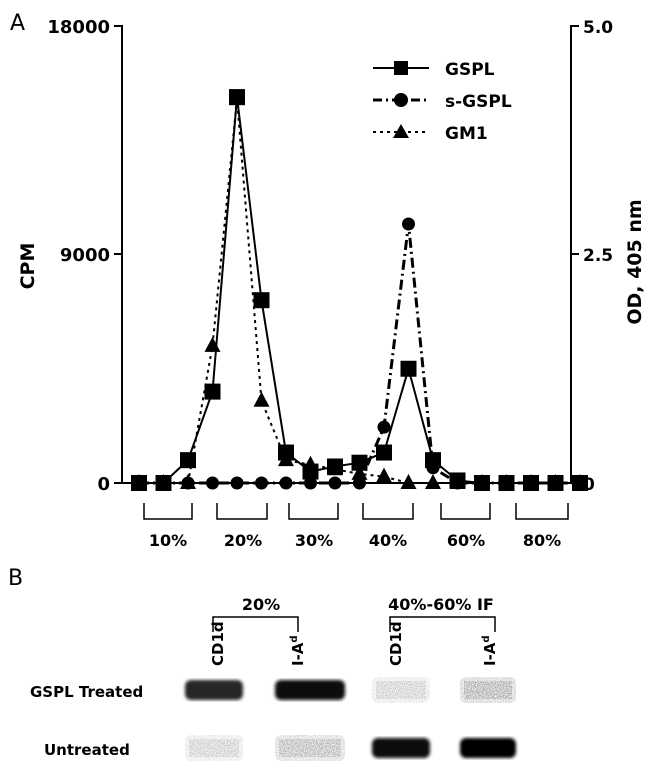  I want to click on gradient-label: 30%, so click(314, 540).